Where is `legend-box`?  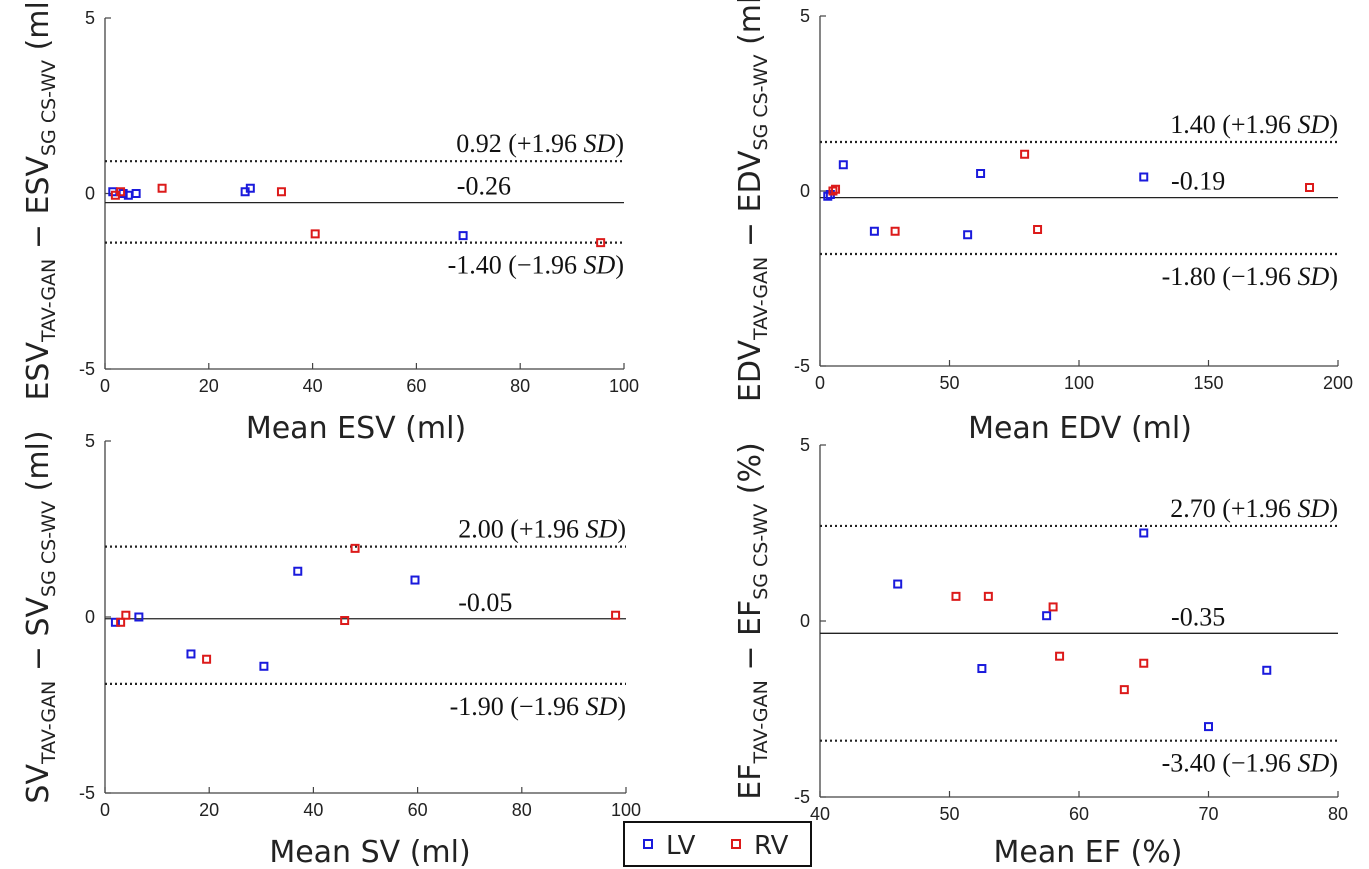 legend-box is located at coordinates (717, 844).